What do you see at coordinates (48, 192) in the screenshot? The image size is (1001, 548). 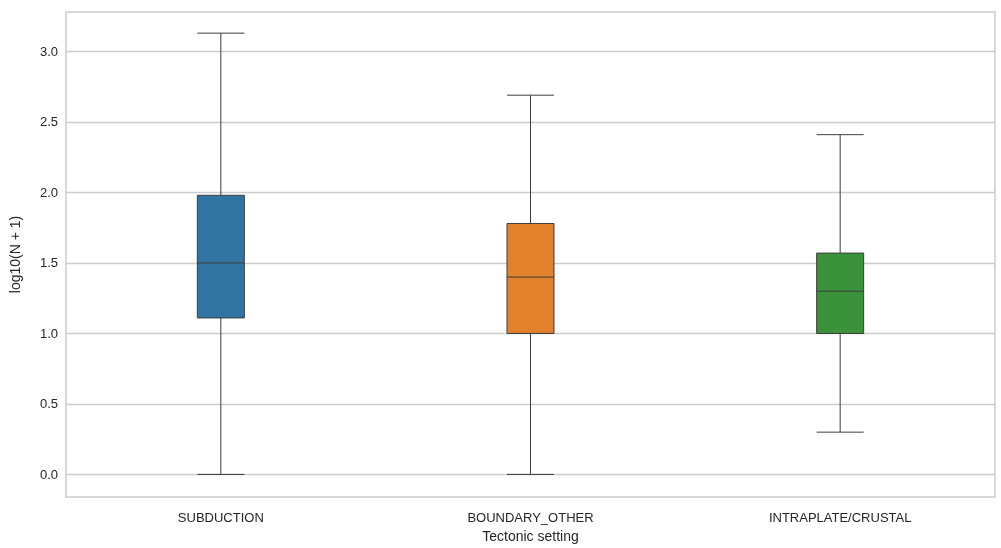 I see `y-tick-label: 2.0` at bounding box center [48, 192].